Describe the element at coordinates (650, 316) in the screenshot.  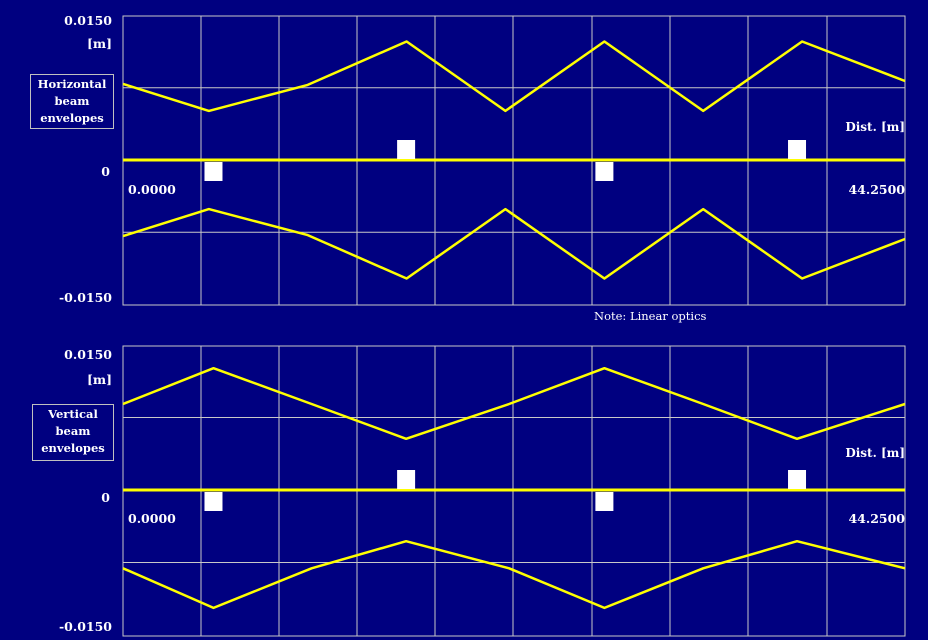
I see `linear-optics-note: Note: Linear optics` at that location.